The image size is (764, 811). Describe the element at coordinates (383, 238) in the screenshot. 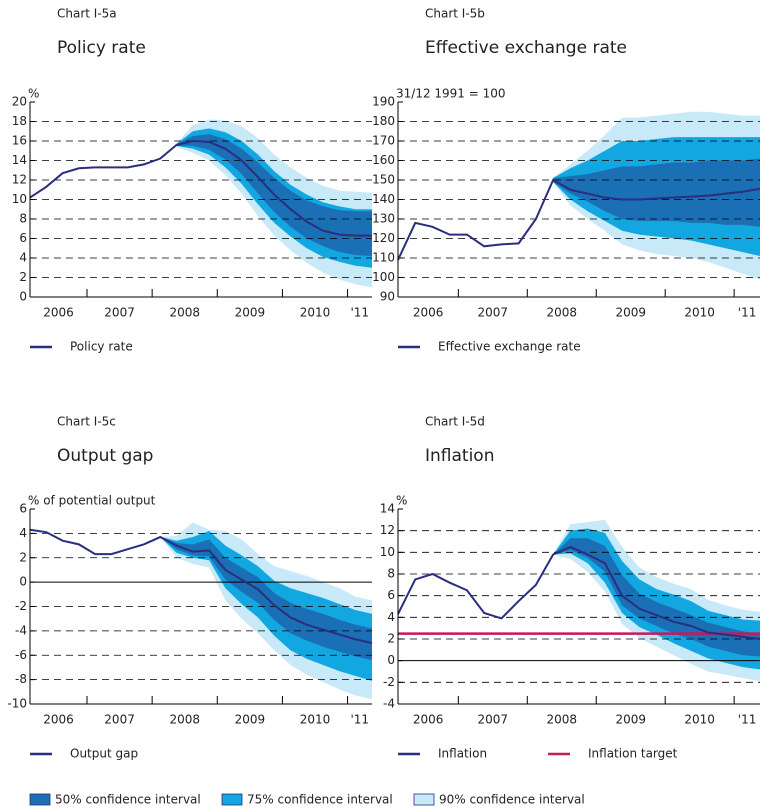

I see `y-tick-label: 120` at that location.